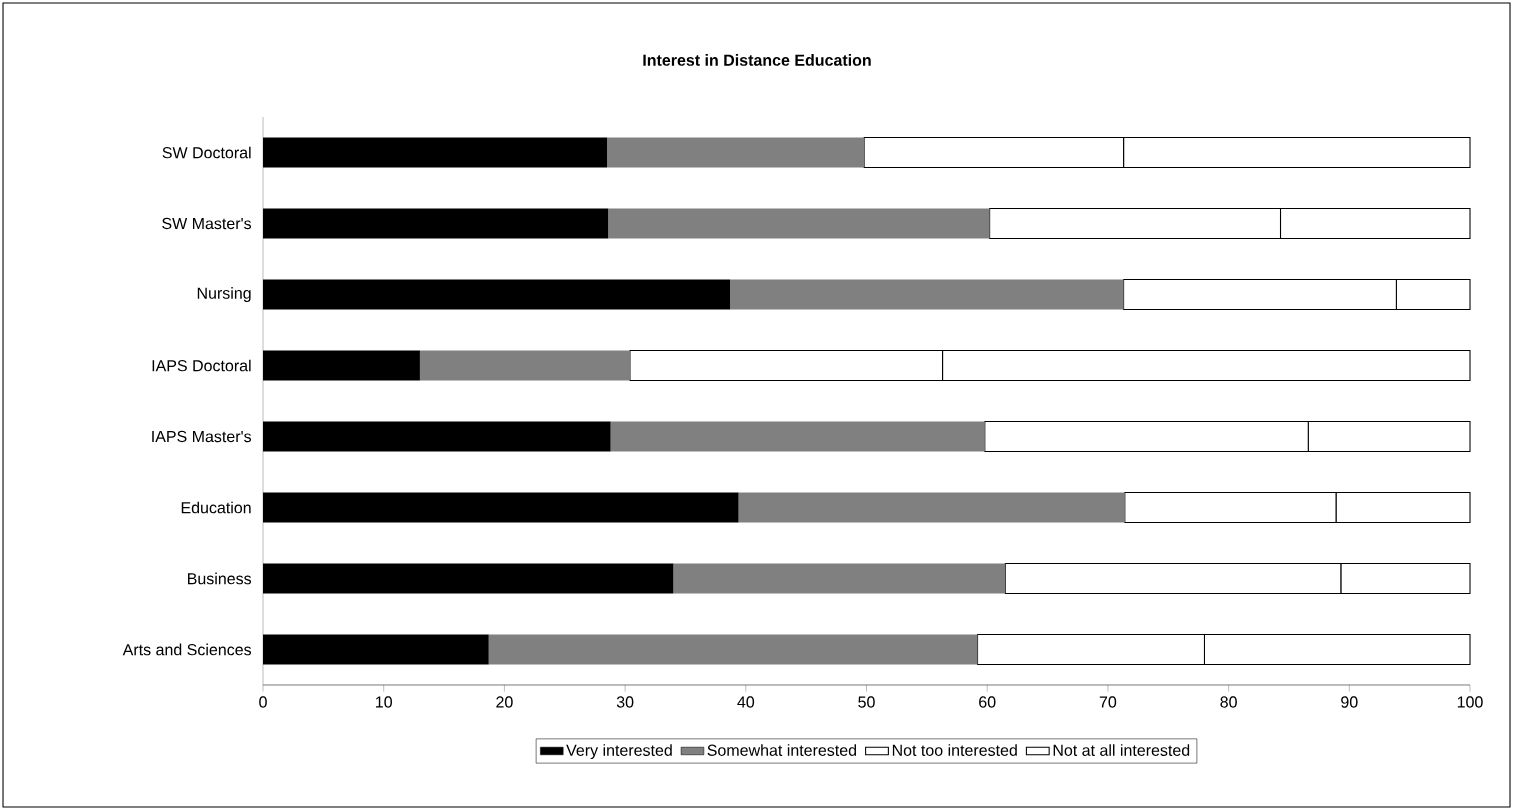 The width and height of the screenshot is (1513, 810). What do you see at coordinates (987, 702) in the screenshot?
I see `x-tick-label: 60` at bounding box center [987, 702].